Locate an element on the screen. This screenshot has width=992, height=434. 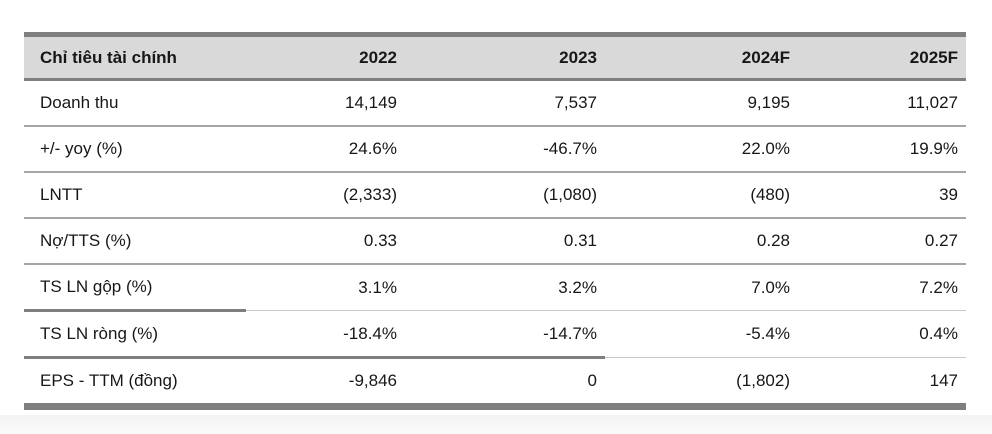
column-header-2022: 2022 is located at coordinates (325, 59).